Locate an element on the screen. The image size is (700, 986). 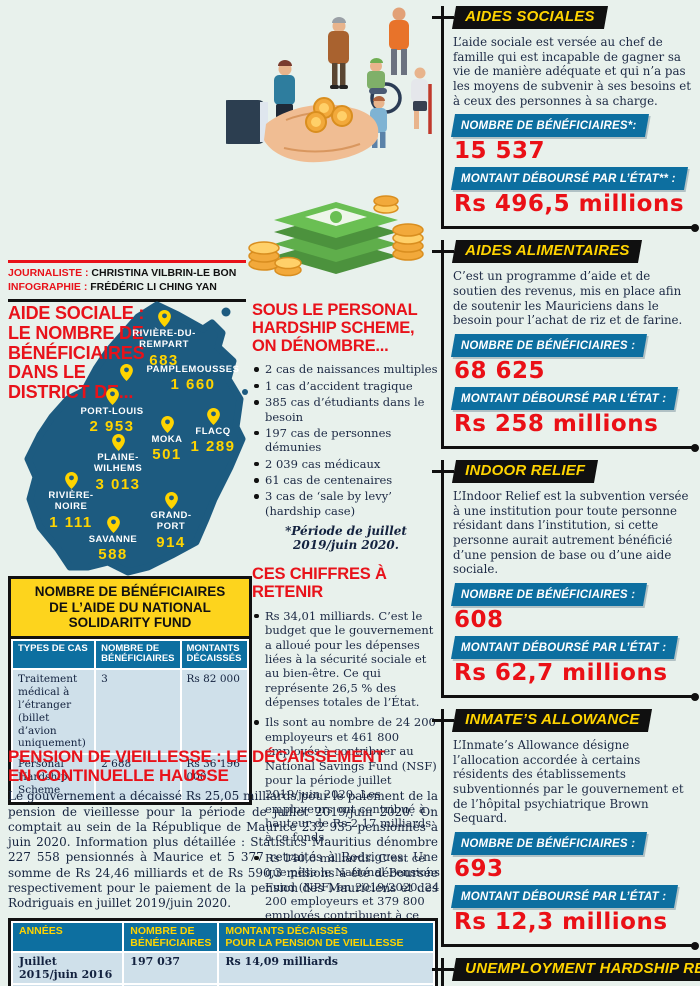
district-text: PLAINE- WILHEMS 3 013 is located at coordinates (118, 472).